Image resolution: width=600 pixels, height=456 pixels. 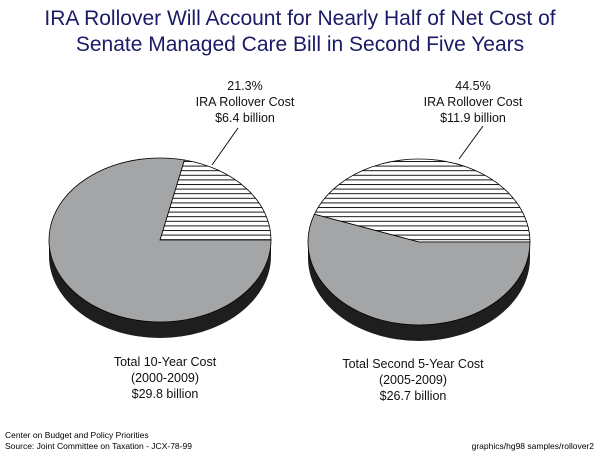 What do you see at coordinates (413, 396) in the screenshot?
I see `total-label-line-3: $26.7 billion` at bounding box center [413, 396].